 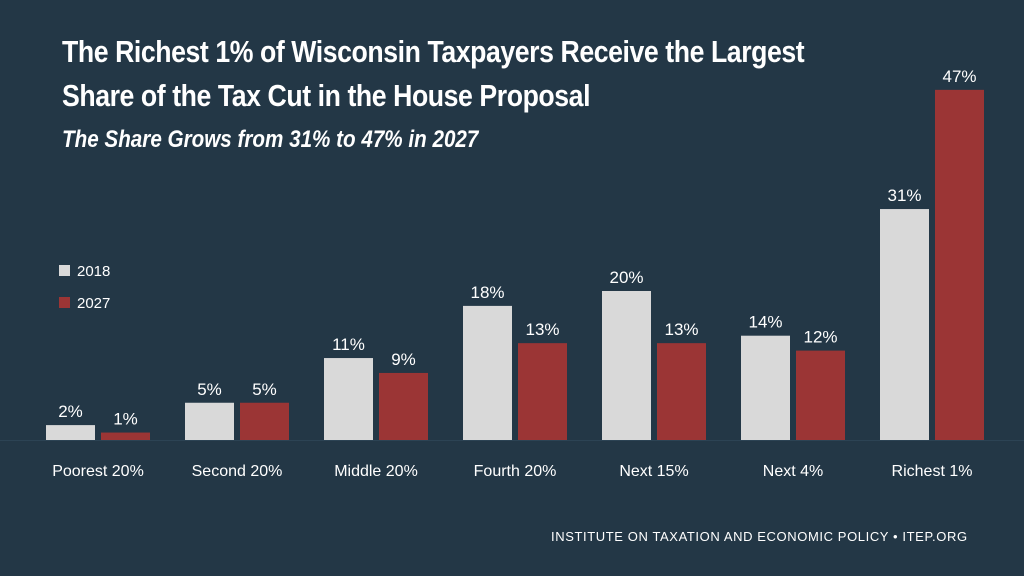 What do you see at coordinates (209, 389) in the screenshot?
I see `data-label-2018-1: 5%` at bounding box center [209, 389].